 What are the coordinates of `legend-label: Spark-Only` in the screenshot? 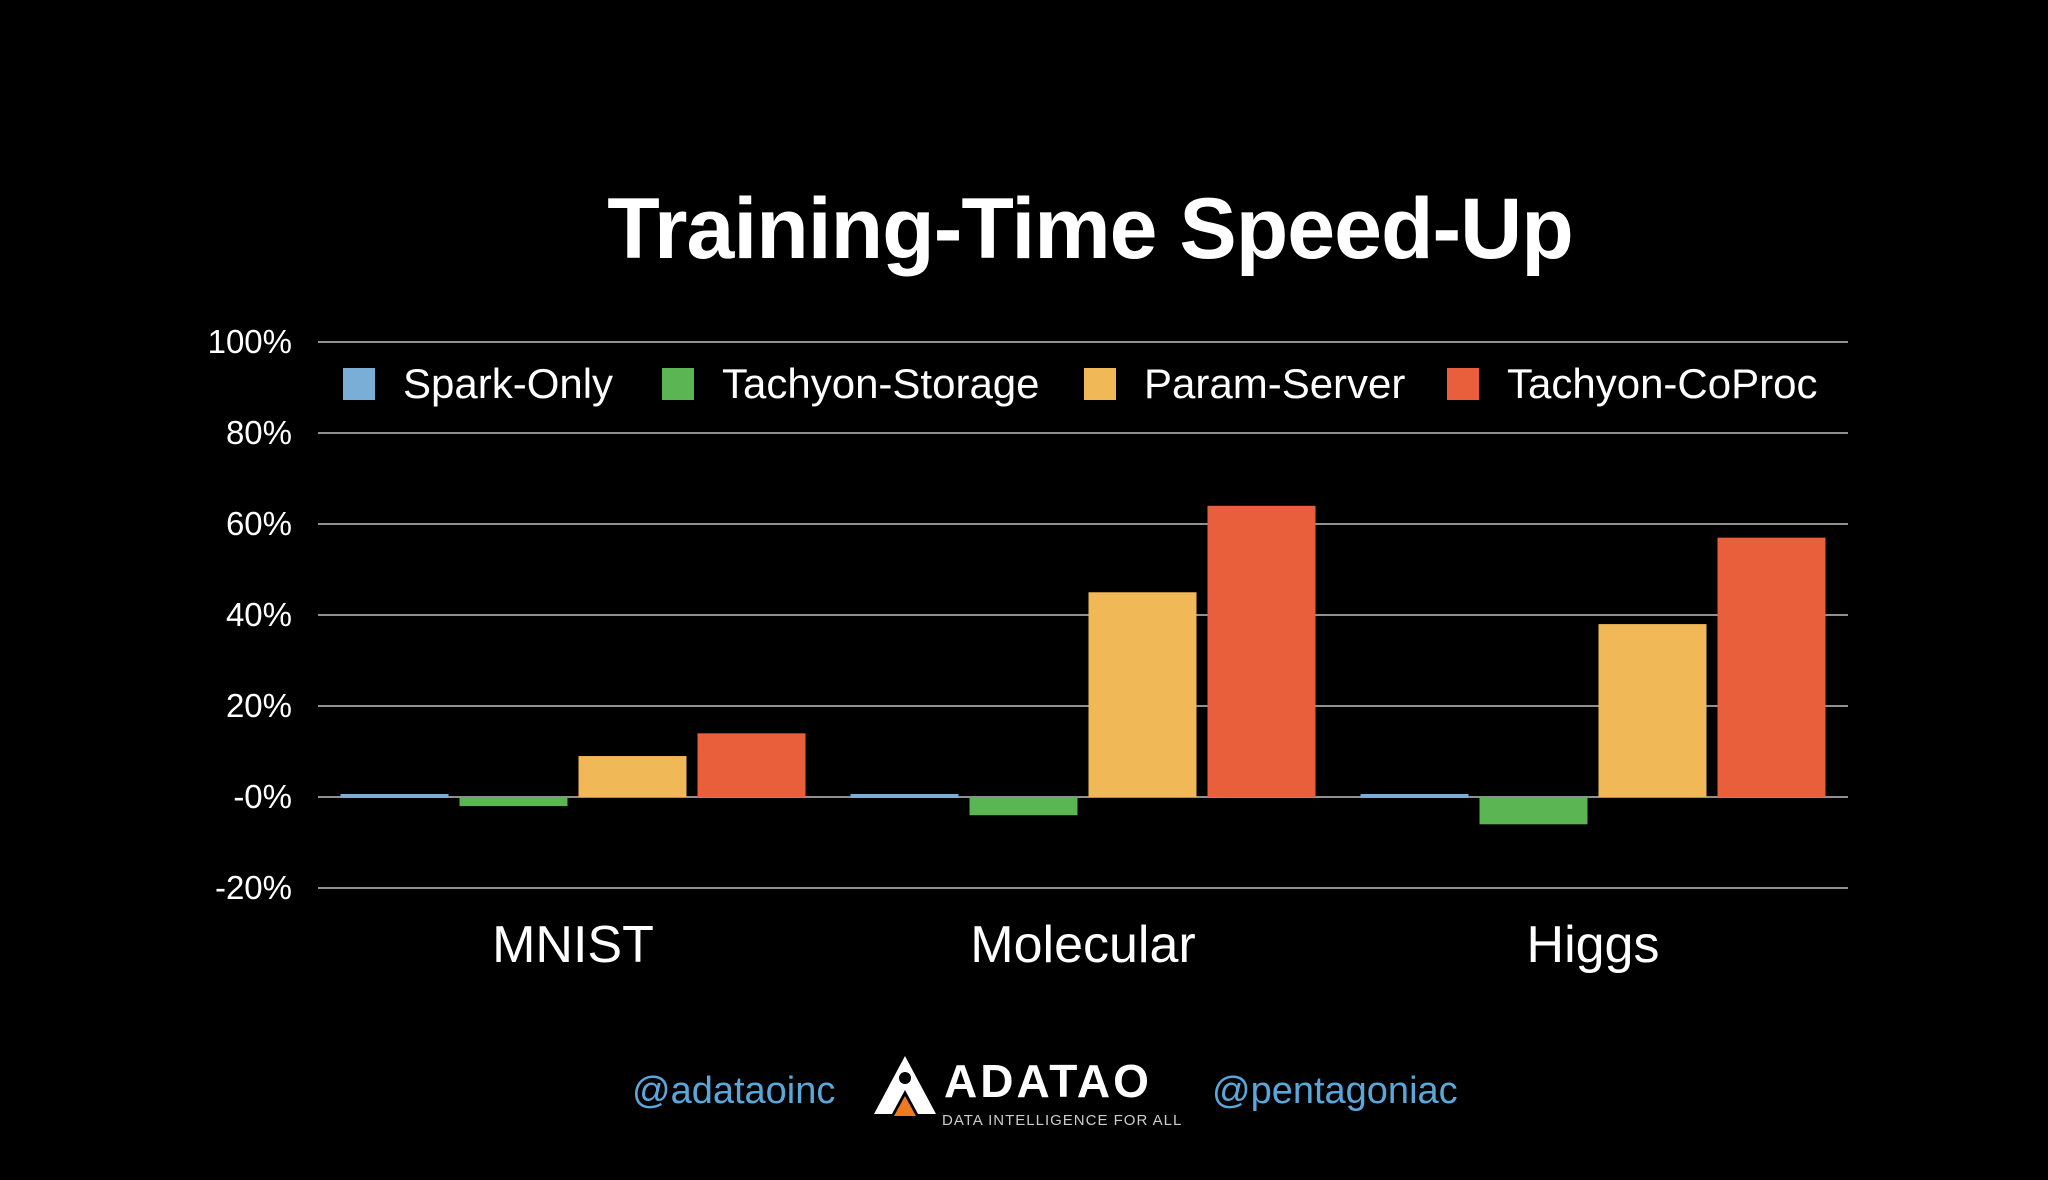 It's located at (508, 383).